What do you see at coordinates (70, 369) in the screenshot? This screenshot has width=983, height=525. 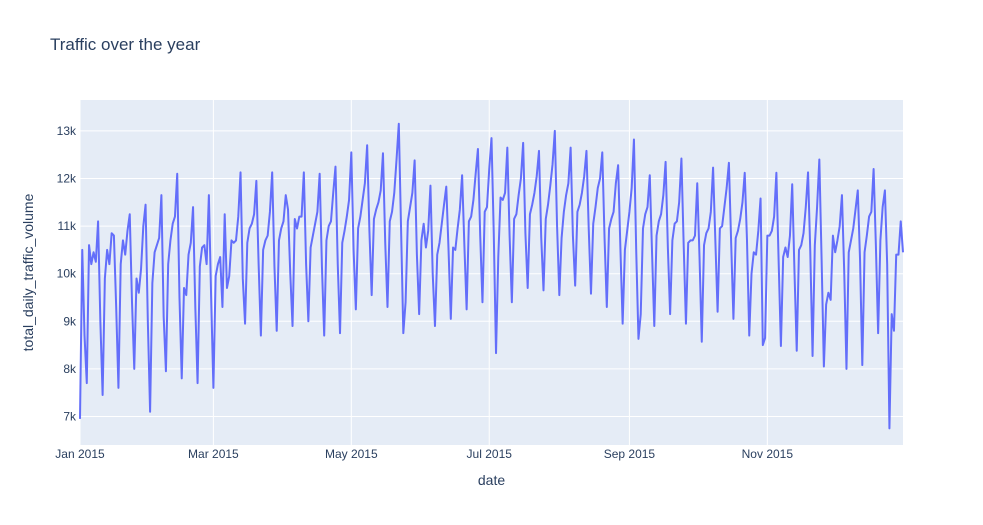 I see `y-tick-label: 8k` at bounding box center [70, 369].